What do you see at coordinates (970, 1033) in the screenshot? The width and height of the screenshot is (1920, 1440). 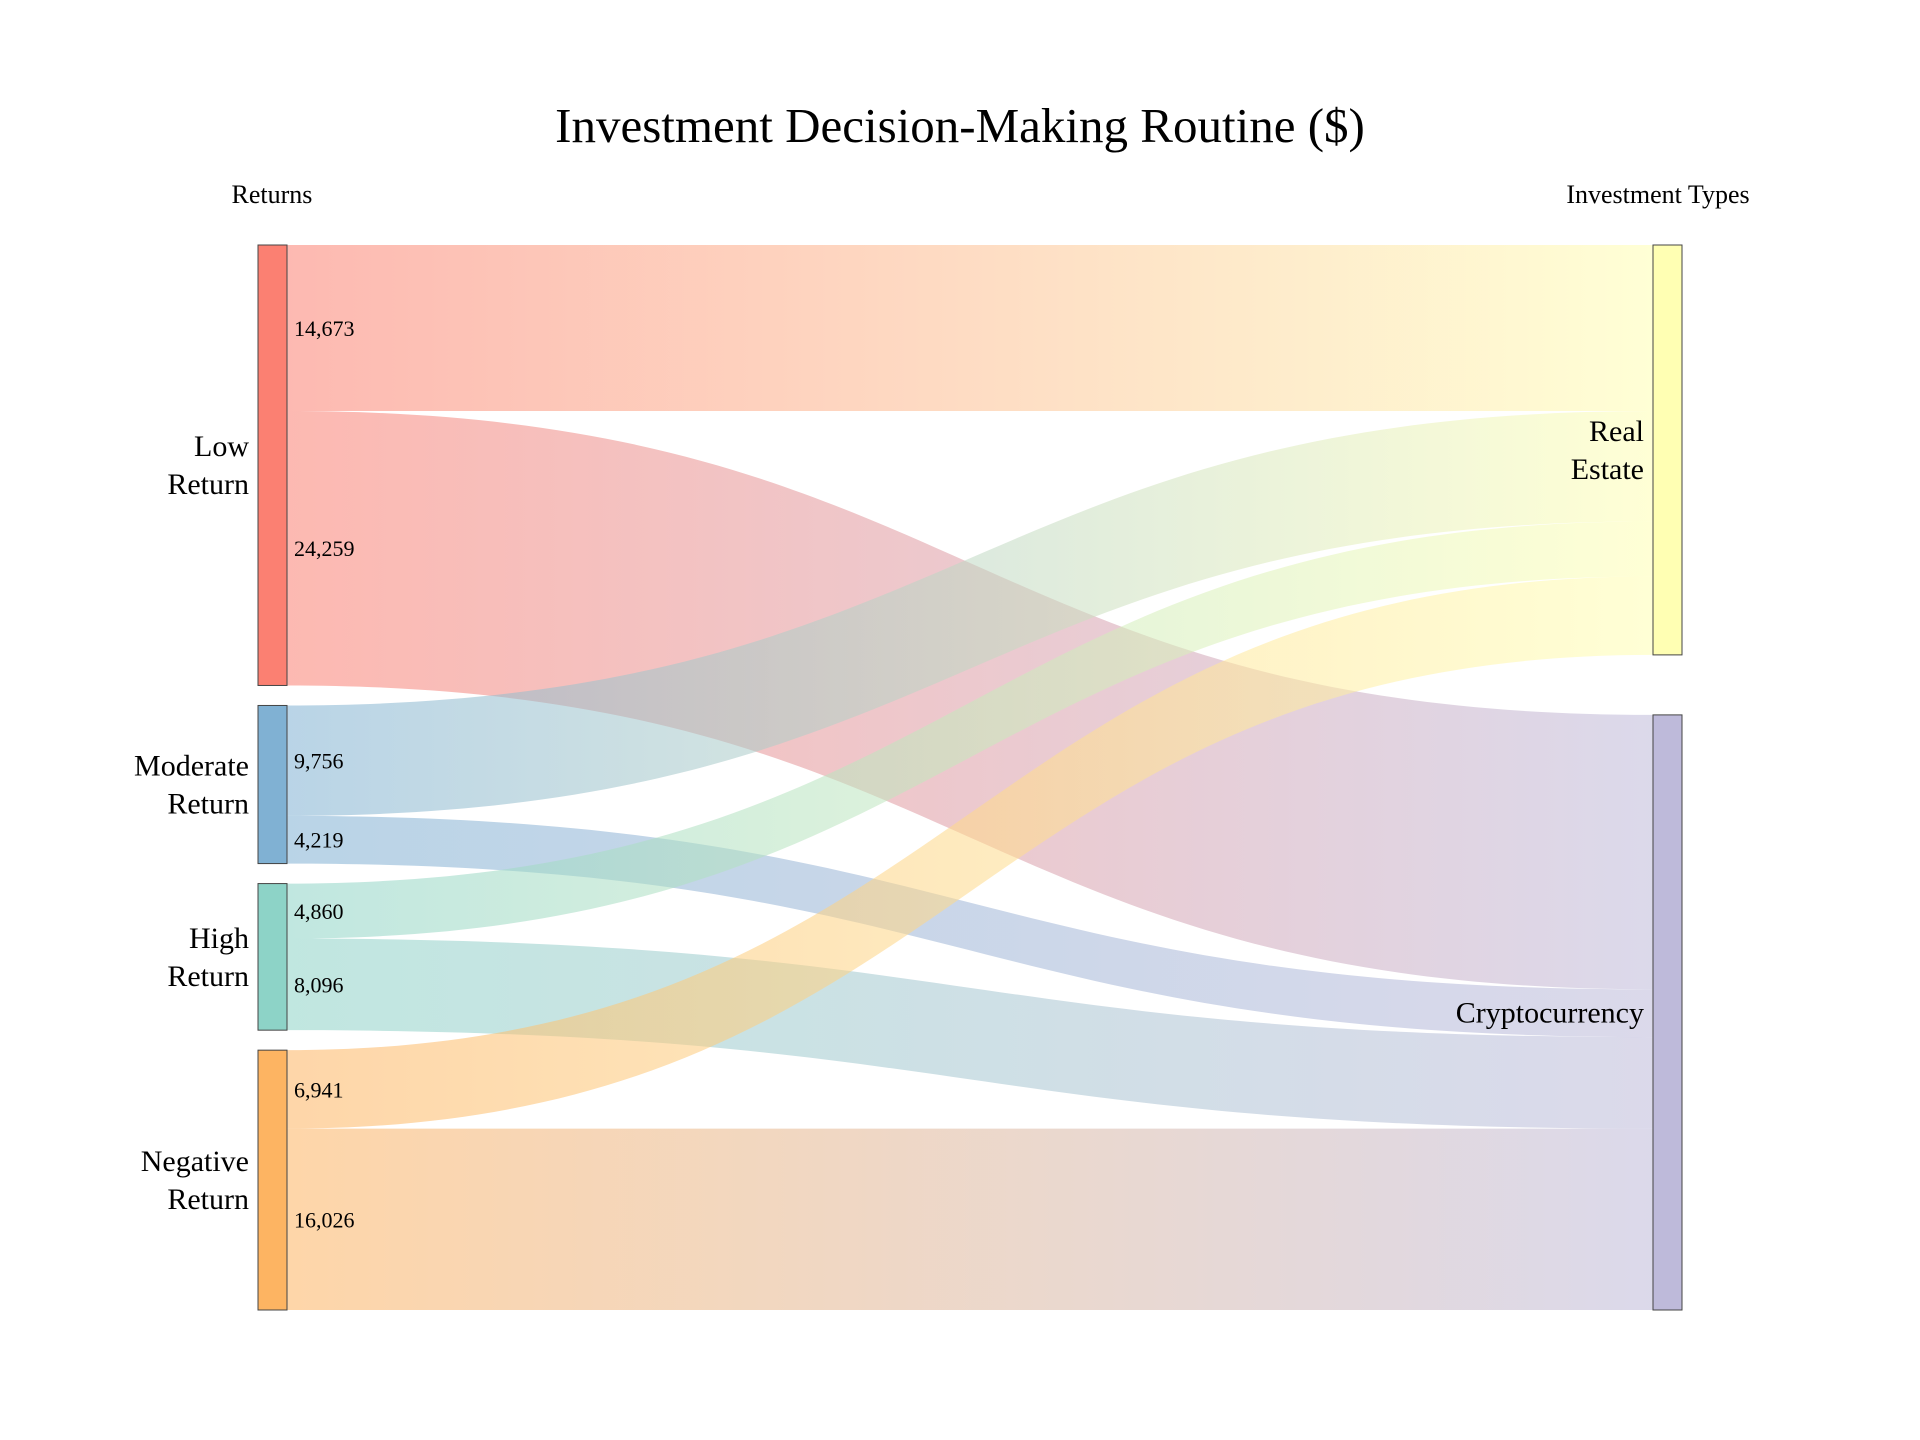 I see `link-high-return-to-cryptocurrency` at bounding box center [970, 1033].